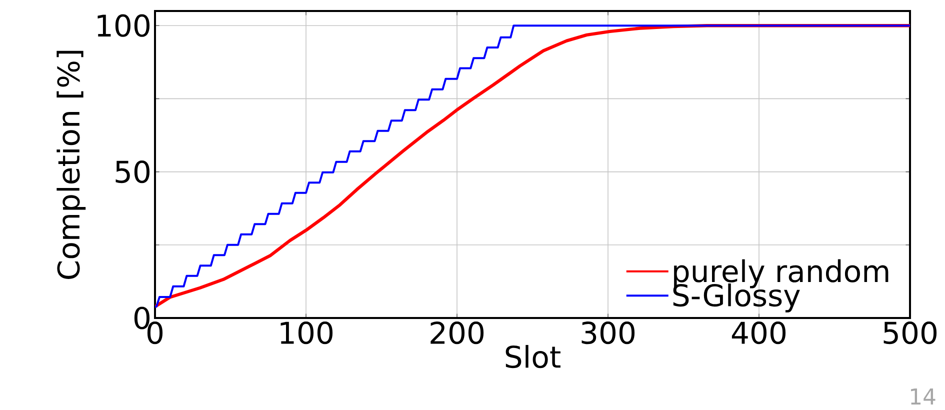 Image resolution: width=945 pixels, height=410 pixels. Describe the element at coordinates (533, 356) in the screenshot. I see `x-axis-title: Slot` at that location.